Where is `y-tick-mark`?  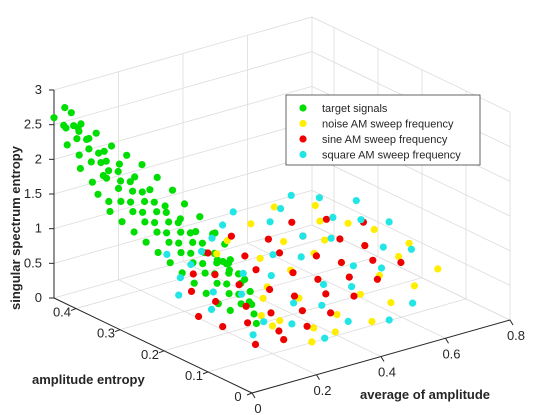 y-tick-mark is located at coordinates (249, 394).